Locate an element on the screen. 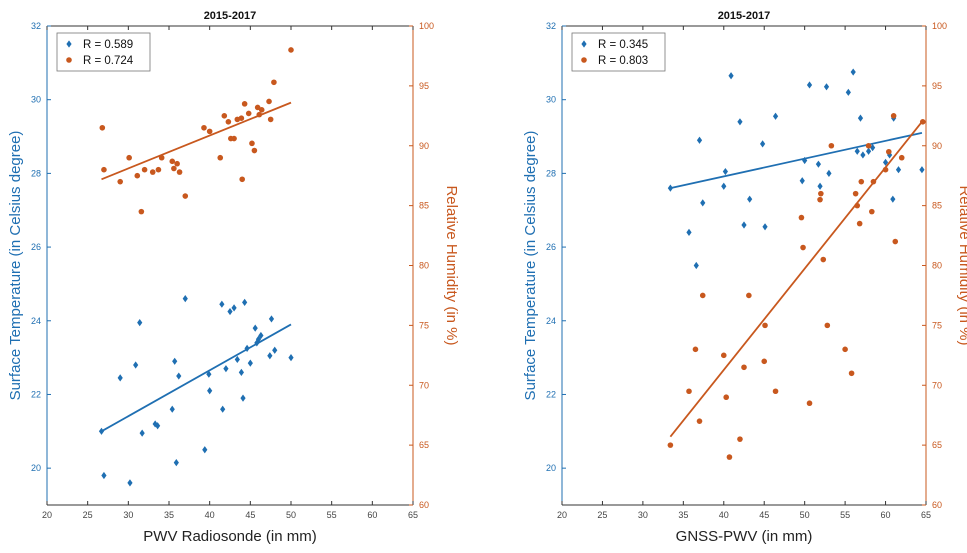 This screenshot has width=967, height=553. left-y-tick-label: 20 is located at coordinates (551, 468).